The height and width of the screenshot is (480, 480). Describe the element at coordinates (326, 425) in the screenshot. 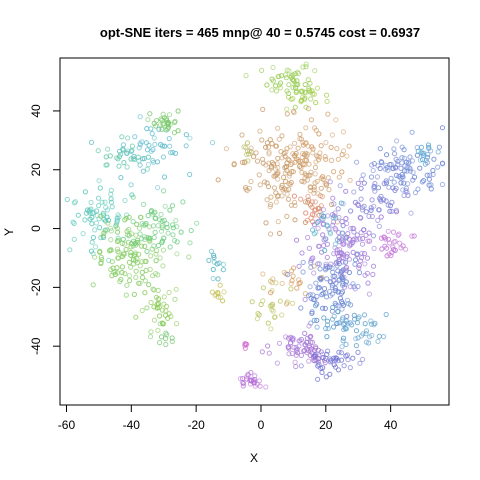

I see `x-tick-label: 20` at that location.